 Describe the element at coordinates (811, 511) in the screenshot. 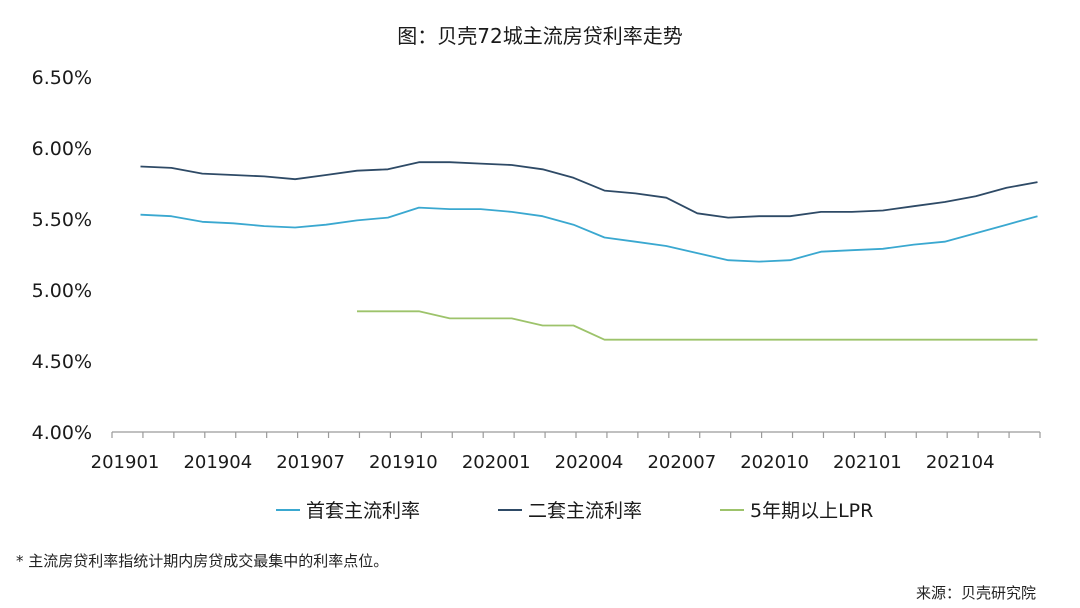

I see `legend-label-3: 5年期以上LPR` at that location.